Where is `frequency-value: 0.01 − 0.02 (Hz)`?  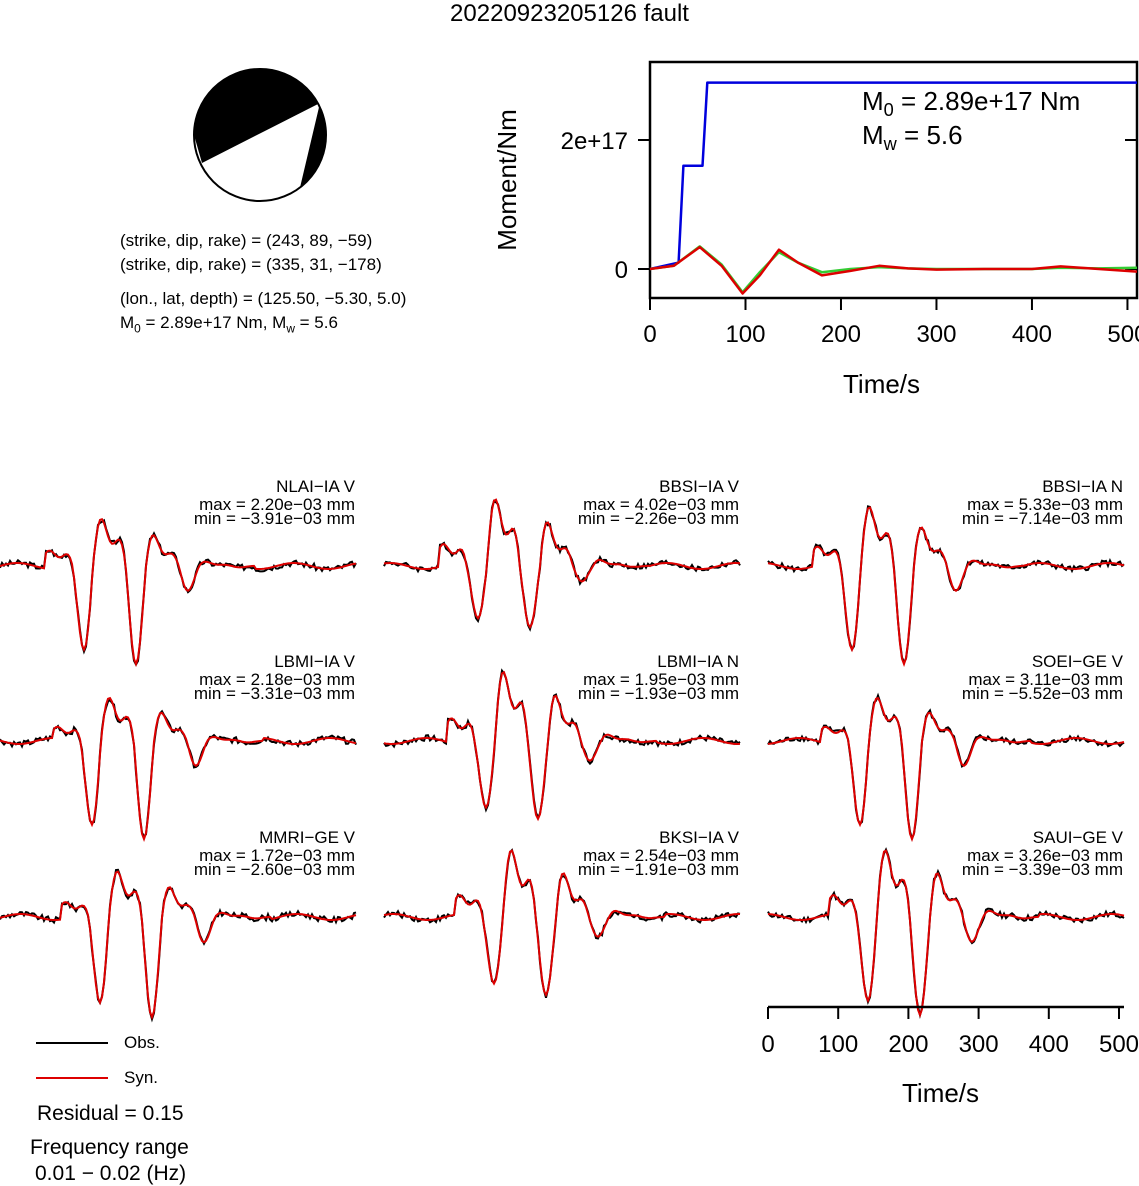
frequency-value: 0.01 − 0.02 (Hz) is located at coordinates (111, 1173).